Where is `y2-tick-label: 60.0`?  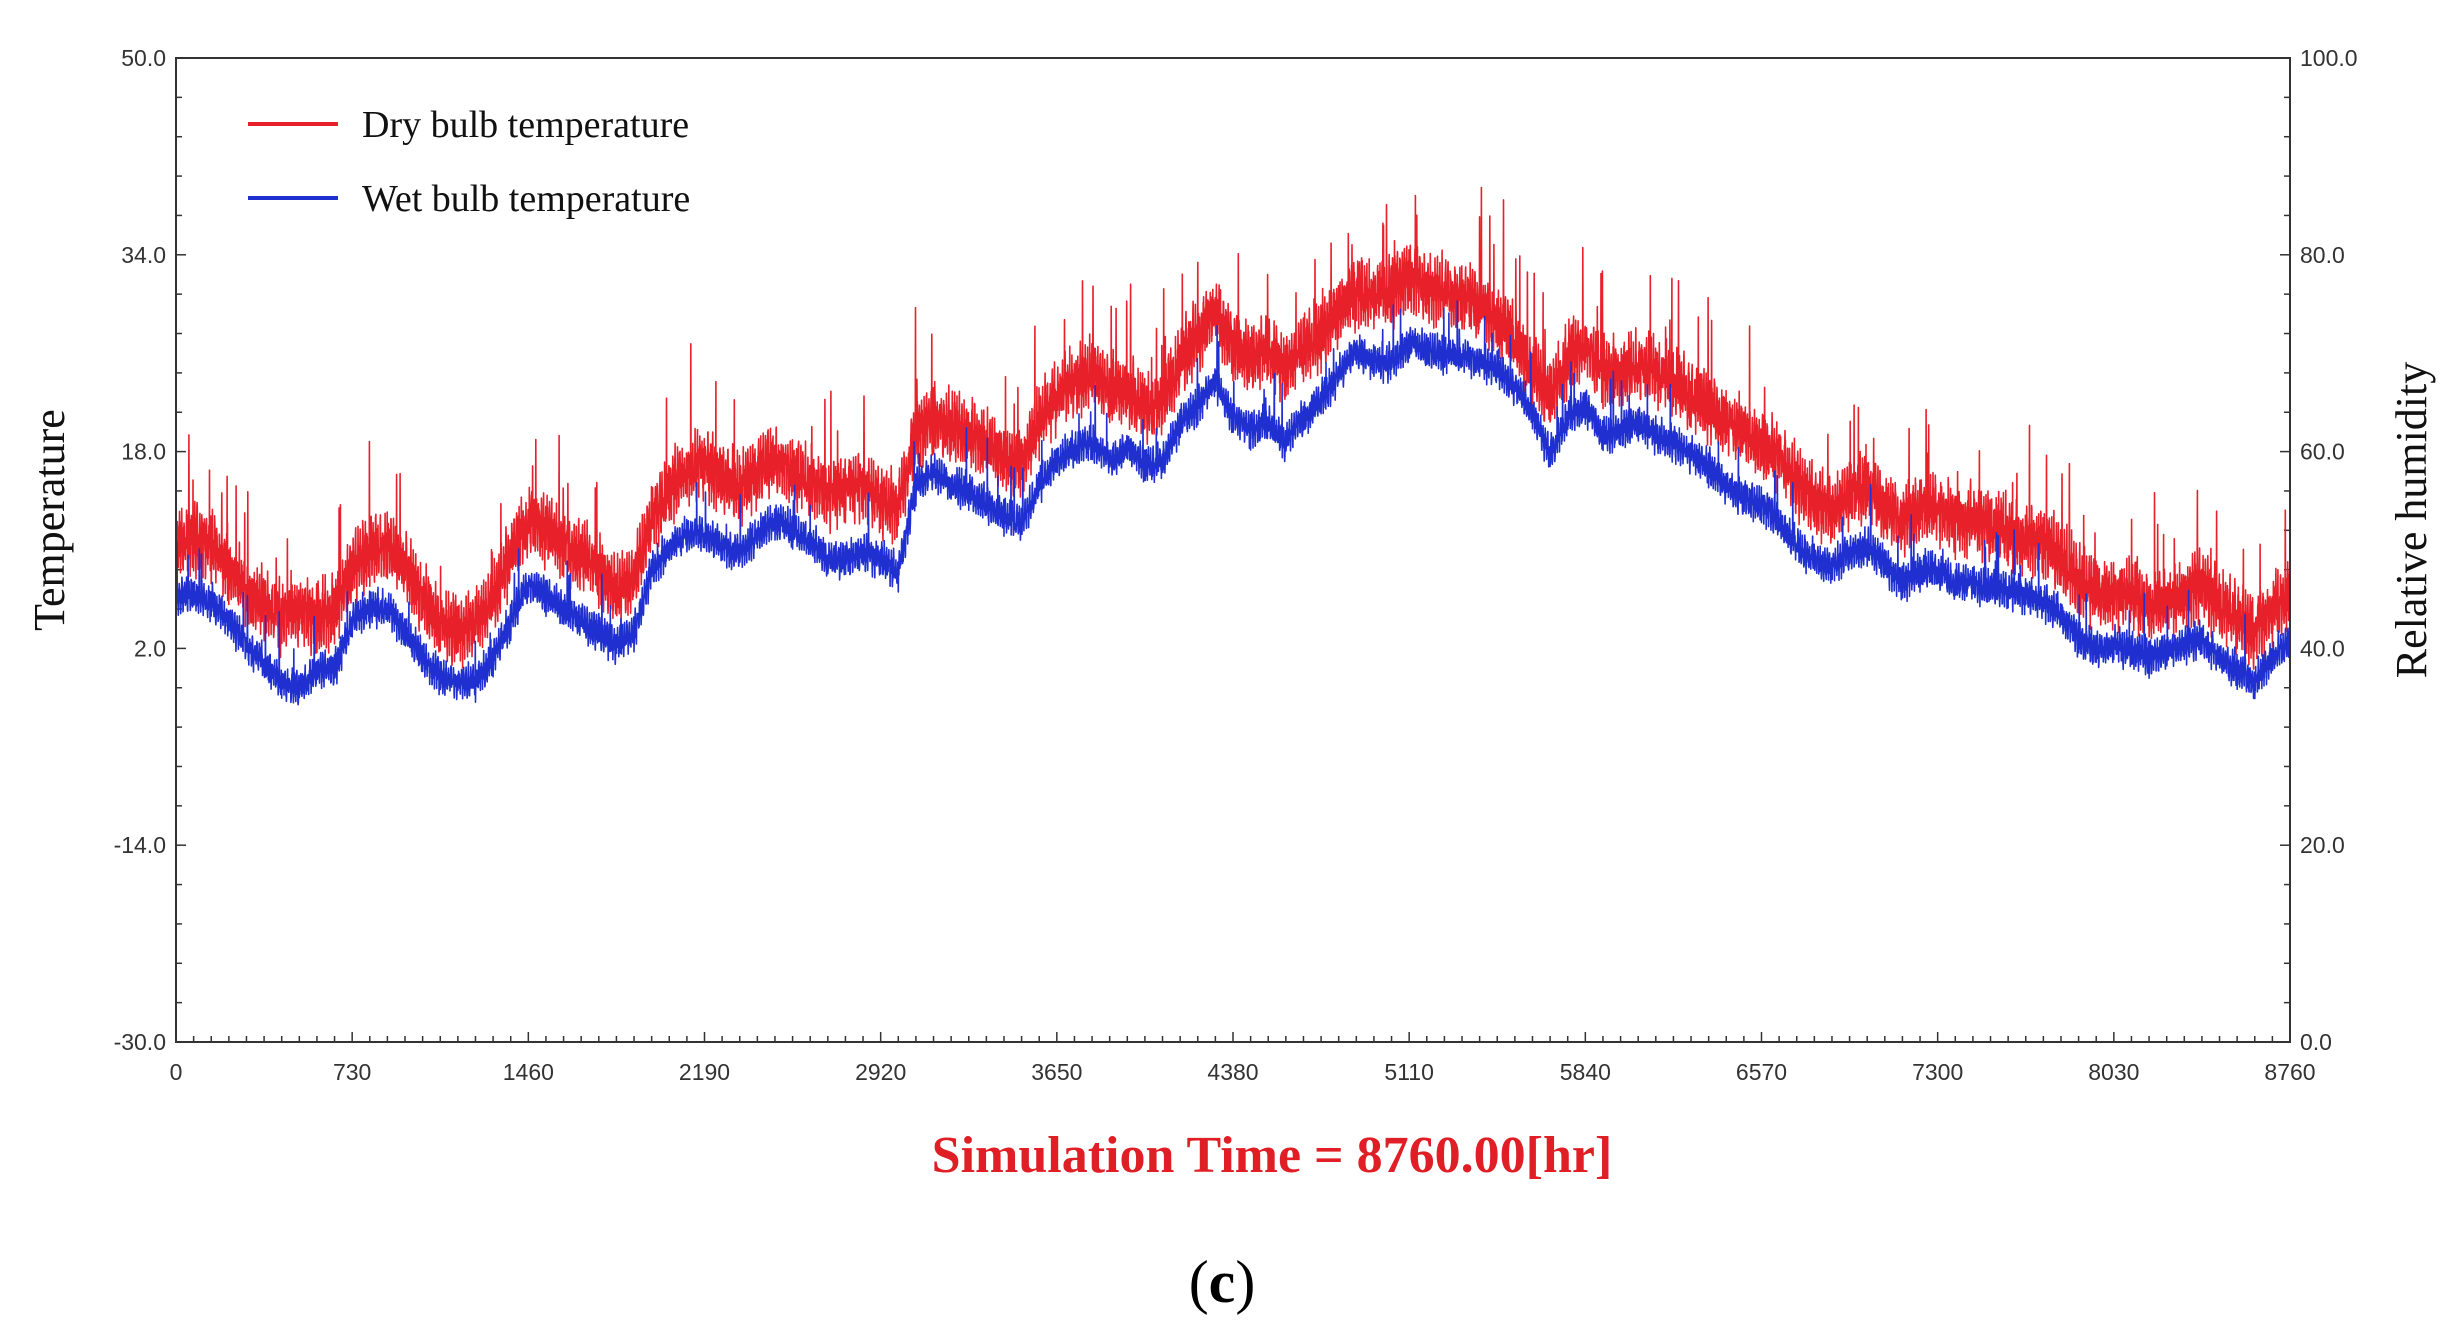 y2-tick-label: 60.0 is located at coordinates (2322, 452).